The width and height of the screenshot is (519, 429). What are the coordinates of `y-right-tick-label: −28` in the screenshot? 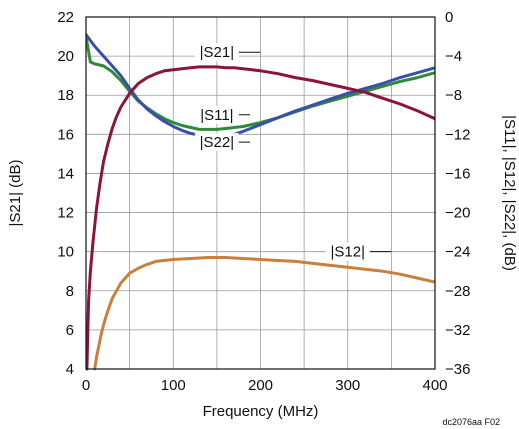 It's located at (457, 291).